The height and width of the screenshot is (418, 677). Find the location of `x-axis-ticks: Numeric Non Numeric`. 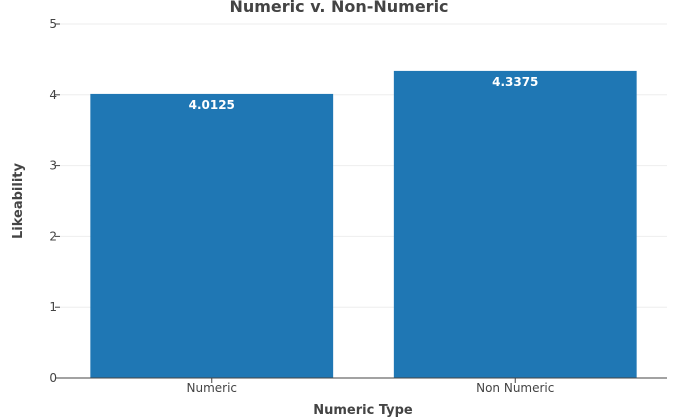

x-axis-ticks: Numeric Non Numeric is located at coordinates (370, 386).